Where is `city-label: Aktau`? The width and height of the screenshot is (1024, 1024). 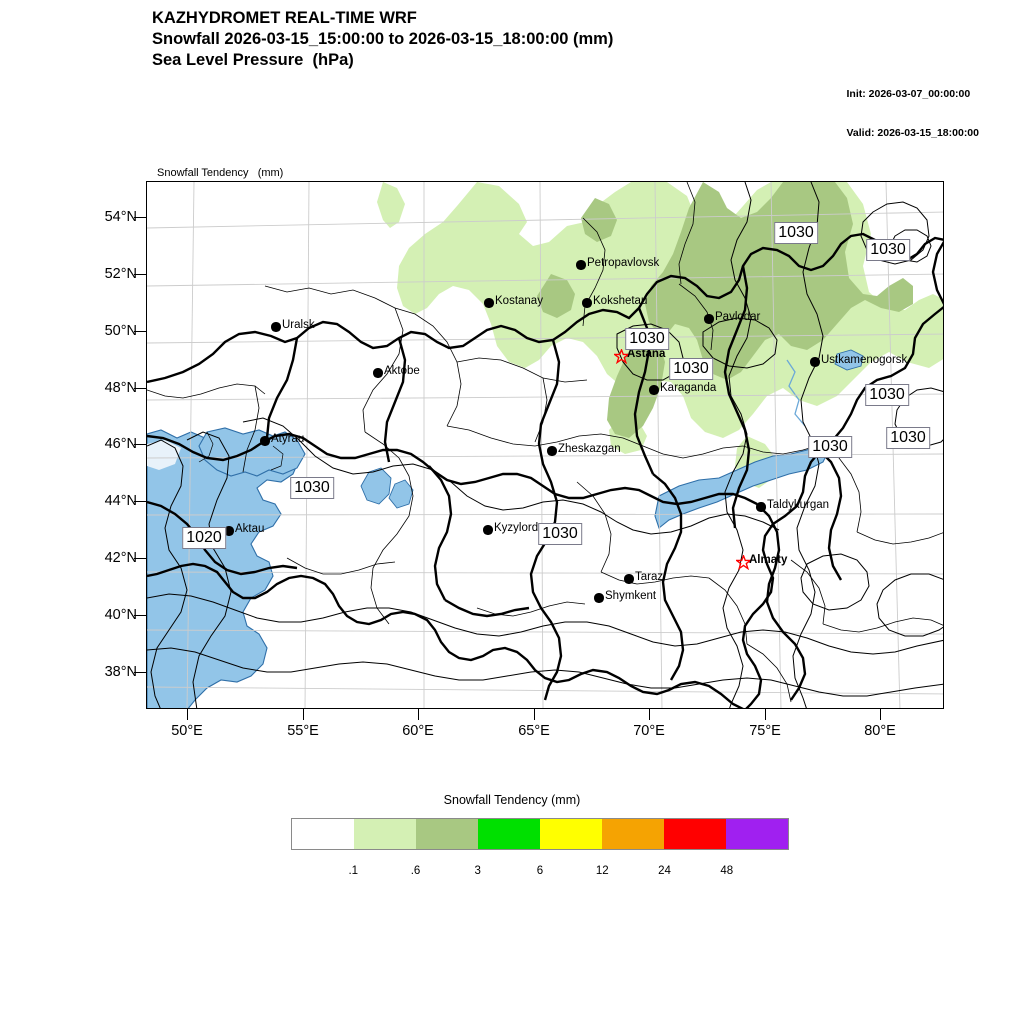 city-label: Aktau is located at coordinates (250, 529).